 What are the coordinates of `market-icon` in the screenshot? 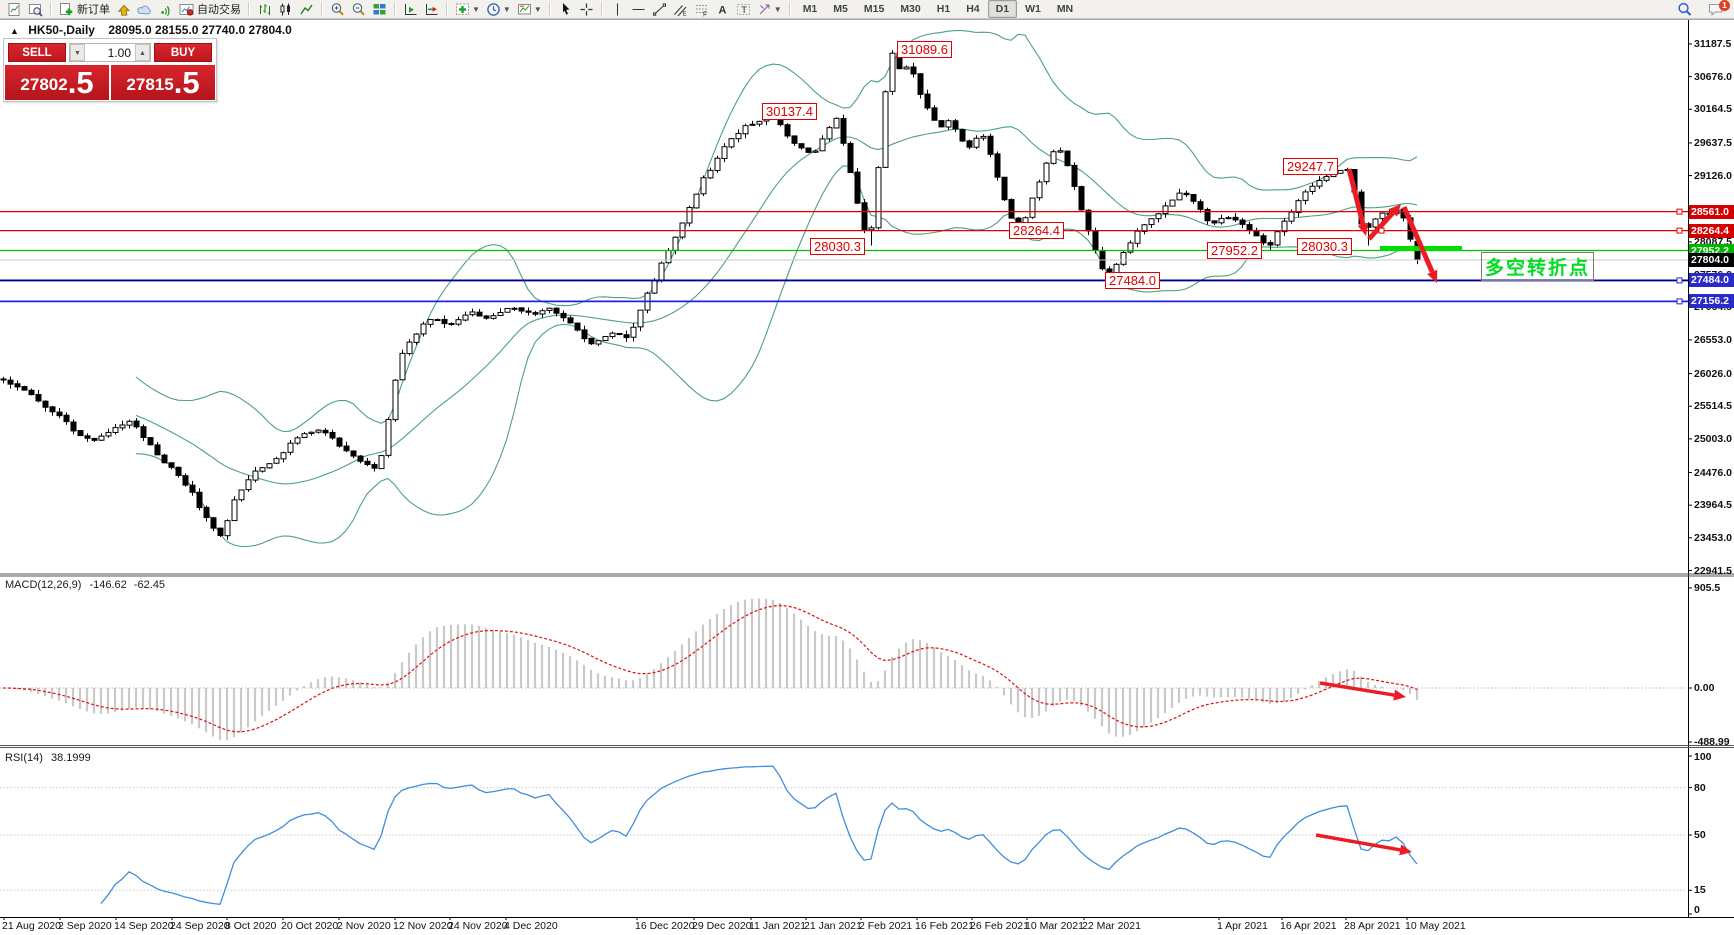 It's located at (123, 9).